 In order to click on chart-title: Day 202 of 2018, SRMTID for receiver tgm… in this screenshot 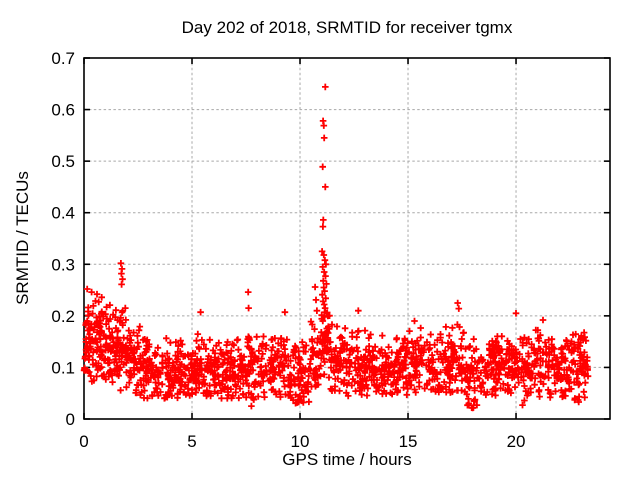, I will do `click(347, 27)`.